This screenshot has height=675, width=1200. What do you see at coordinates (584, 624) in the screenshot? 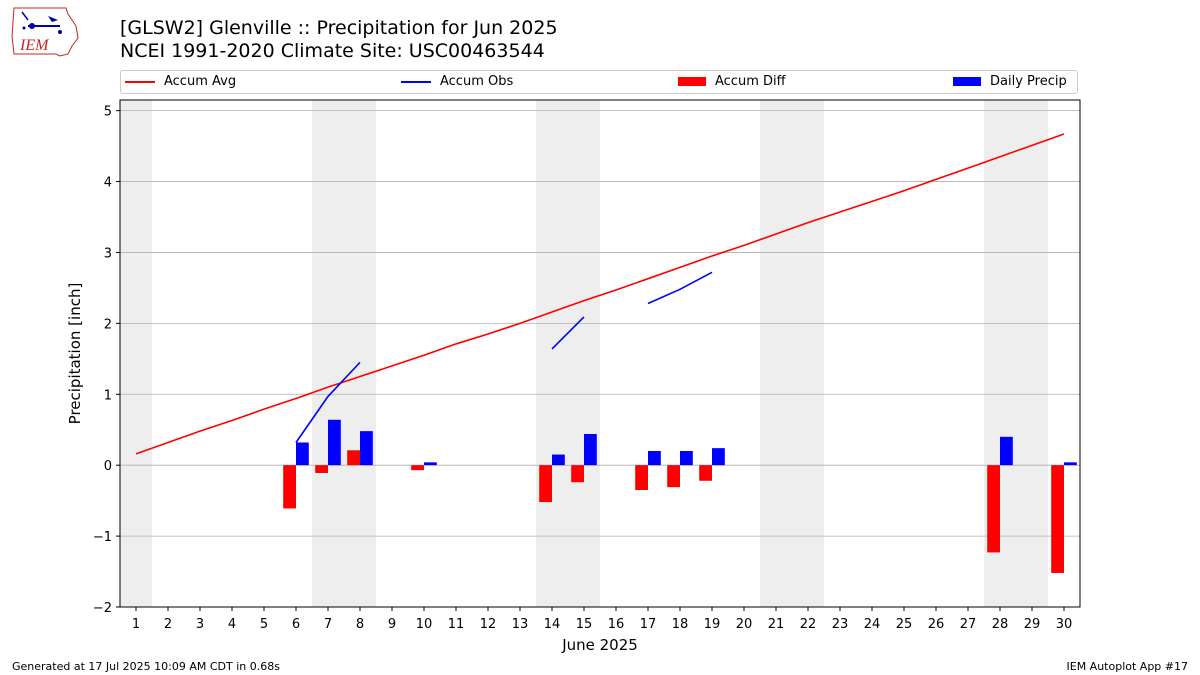
I see `x-tick-label: 15` at bounding box center [584, 624].